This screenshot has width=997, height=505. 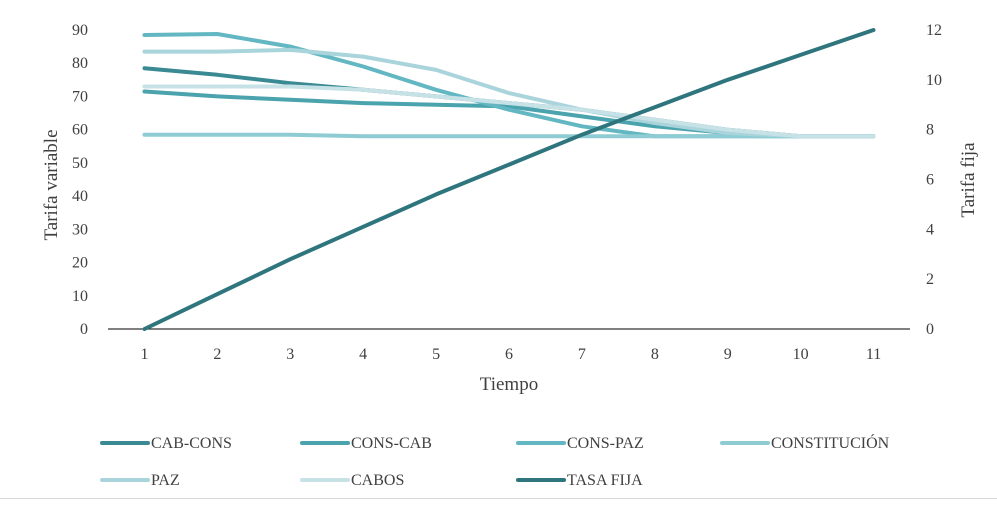 What do you see at coordinates (80, 229) in the screenshot?
I see `left-tick-label: 30` at bounding box center [80, 229].